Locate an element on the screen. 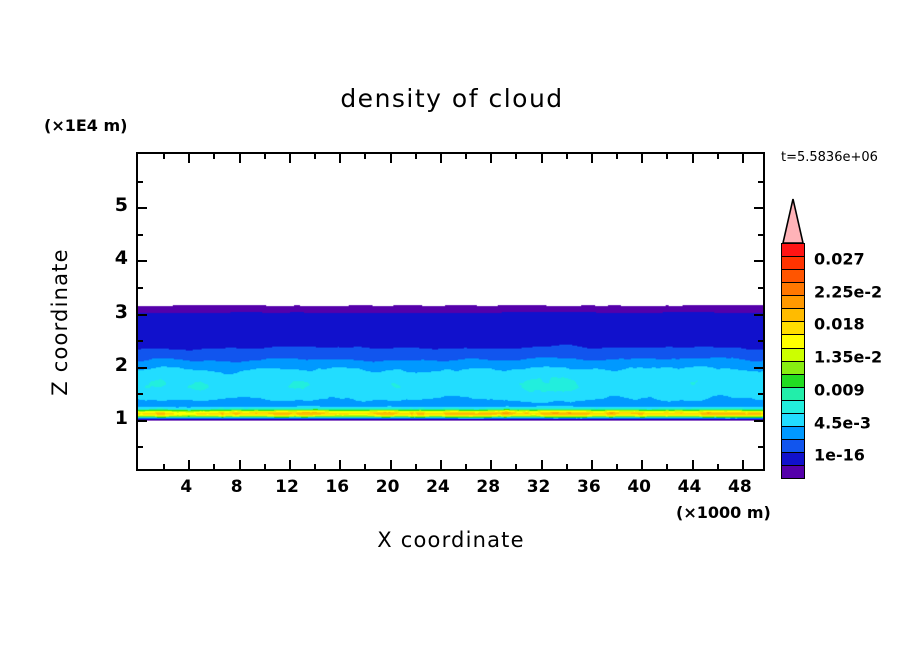 The image size is (904, 654). colorbar-tick-label: 0.027 is located at coordinates (839, 259).